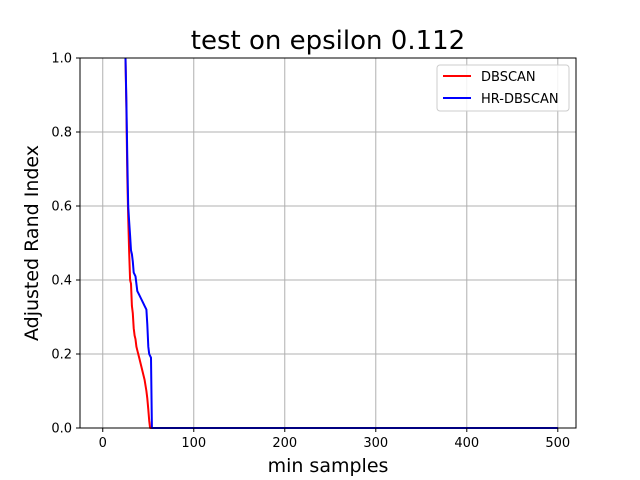 This screenshot has height=480, width=640. I want to click on x-tick-label: 300, so click(375, 443).